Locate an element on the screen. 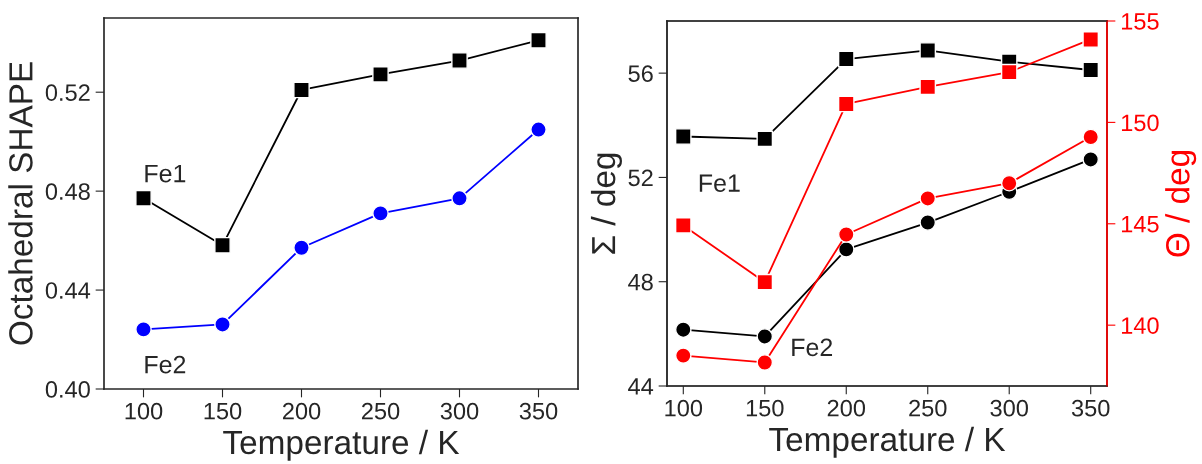 This screenshot has width=1202, height=464. y2-tick-label: 150 is located at coordinates (1140, 123).